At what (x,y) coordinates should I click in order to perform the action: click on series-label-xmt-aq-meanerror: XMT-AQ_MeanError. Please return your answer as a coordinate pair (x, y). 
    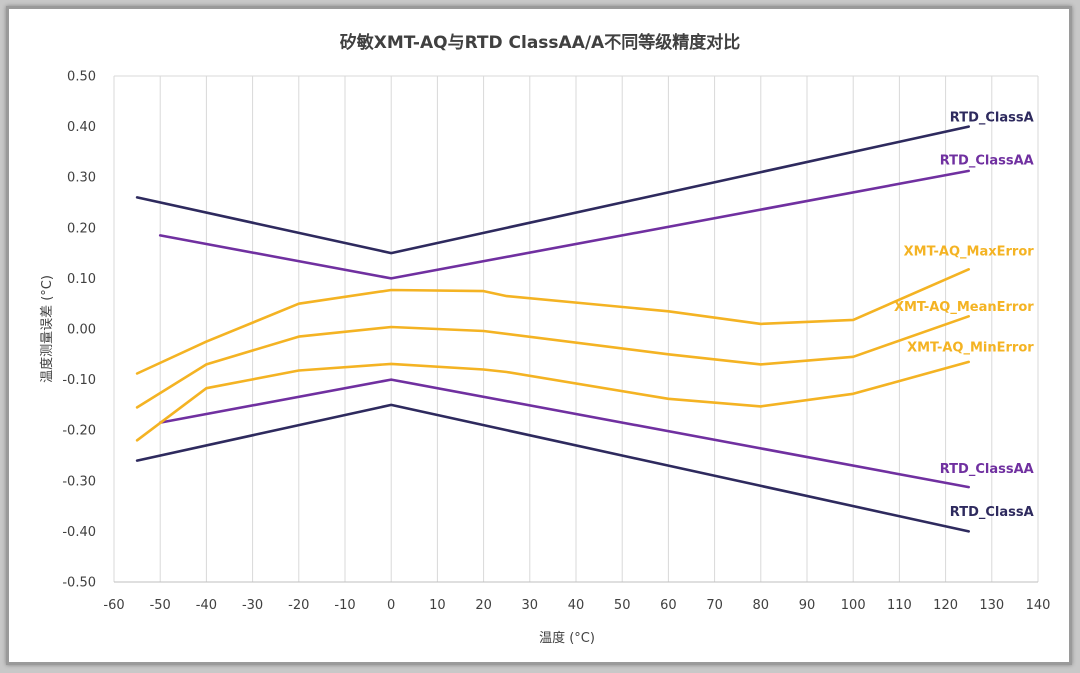
    Looking at the image, I should click on (964, 307).